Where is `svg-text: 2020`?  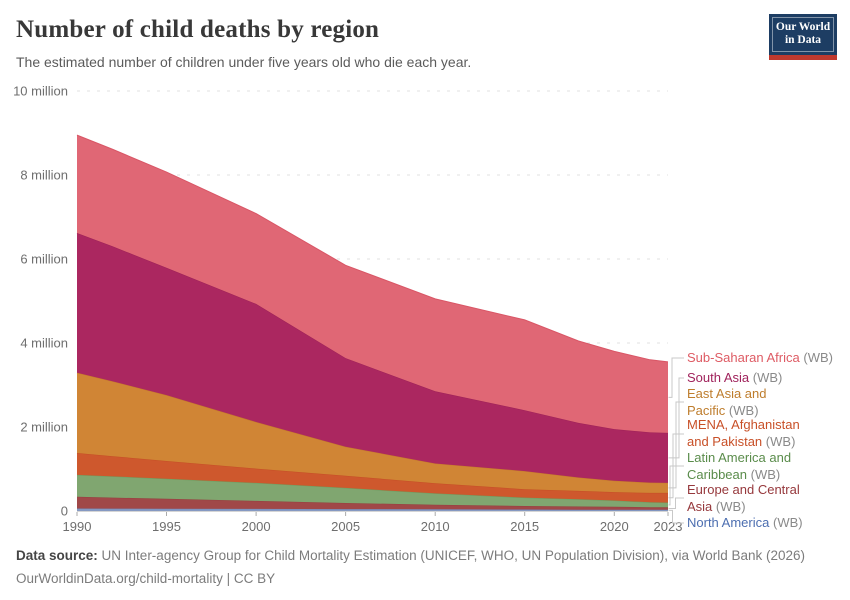
svg-text: 2020 is located at coordinates (614, 526).